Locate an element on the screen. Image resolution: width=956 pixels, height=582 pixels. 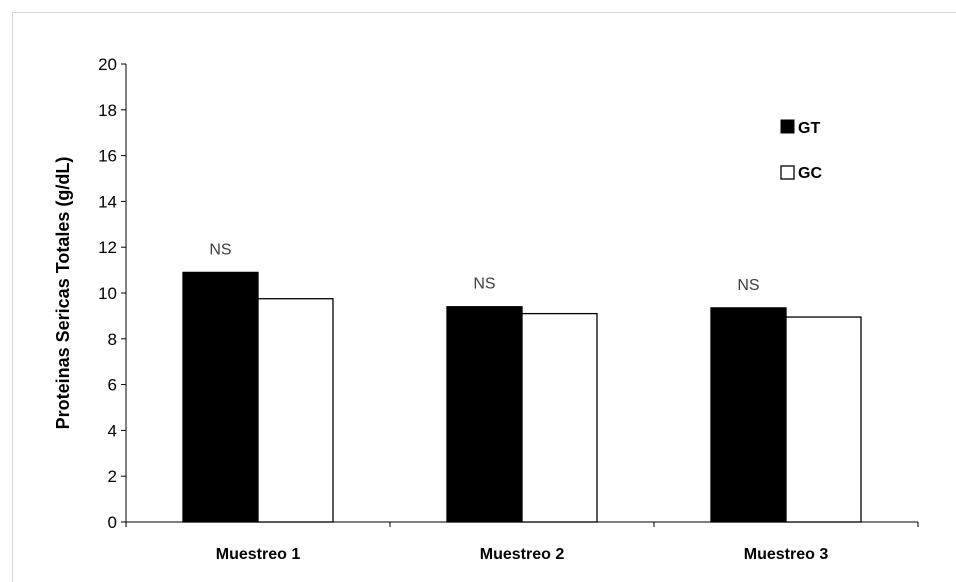
y-tick-label: 16 is located at coordinates (107, 156).